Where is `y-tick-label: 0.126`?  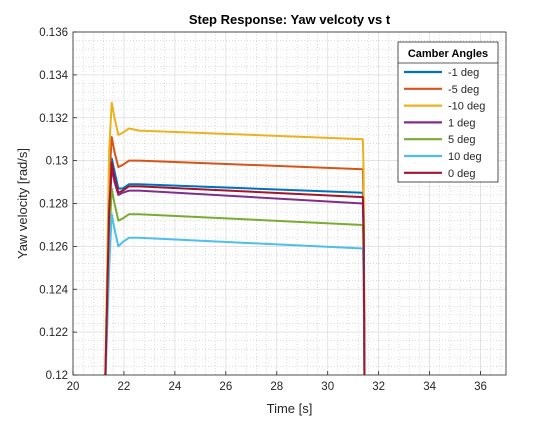 y-tick-label: 0.126 is located at coordinates (53, 247).